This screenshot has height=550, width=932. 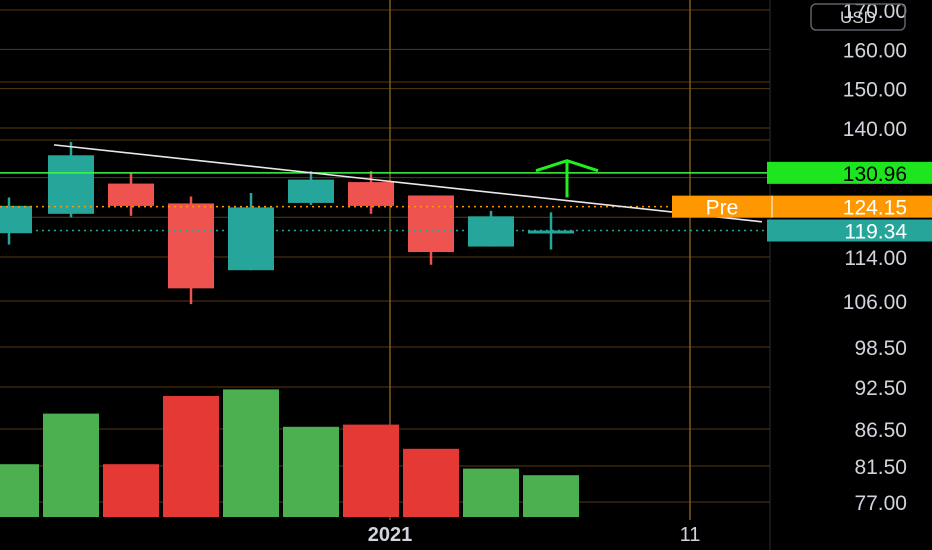 I want to click on price-tick-label: 140.00, so click(x=875, y=129).